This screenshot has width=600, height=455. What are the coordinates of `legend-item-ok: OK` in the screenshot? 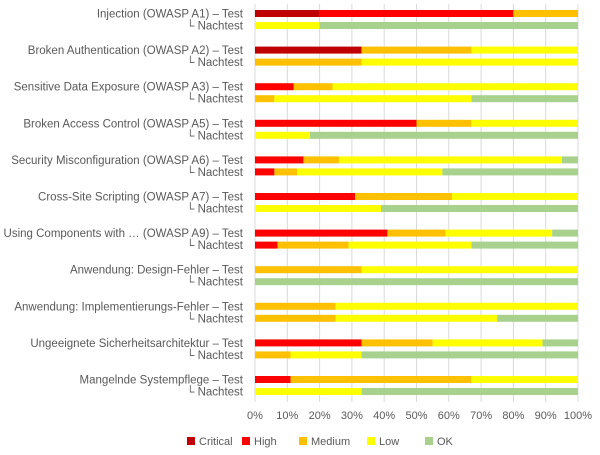 It's located at (439, 442).